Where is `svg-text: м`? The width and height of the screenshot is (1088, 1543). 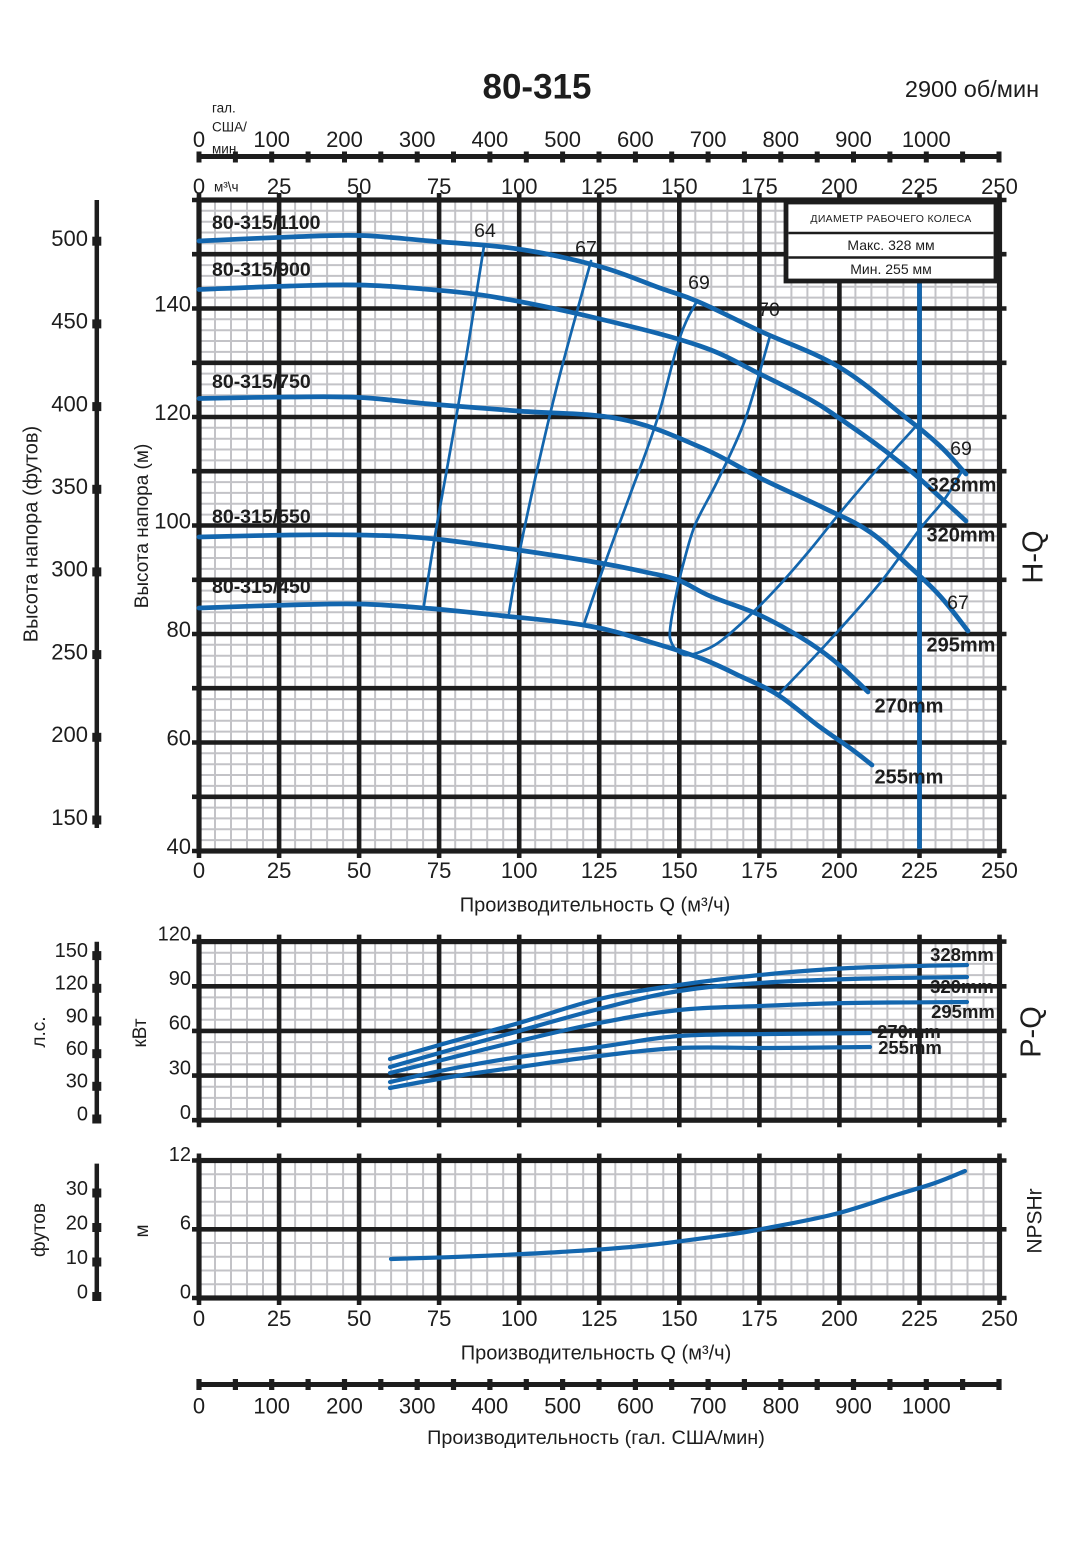
svg-text: м is located at coordinates (142, 1230).